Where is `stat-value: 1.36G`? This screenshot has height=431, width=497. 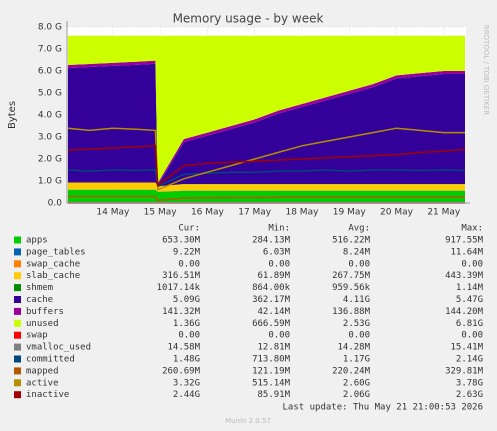
stat-value: 1.36G is located at coordinates (186, 324).